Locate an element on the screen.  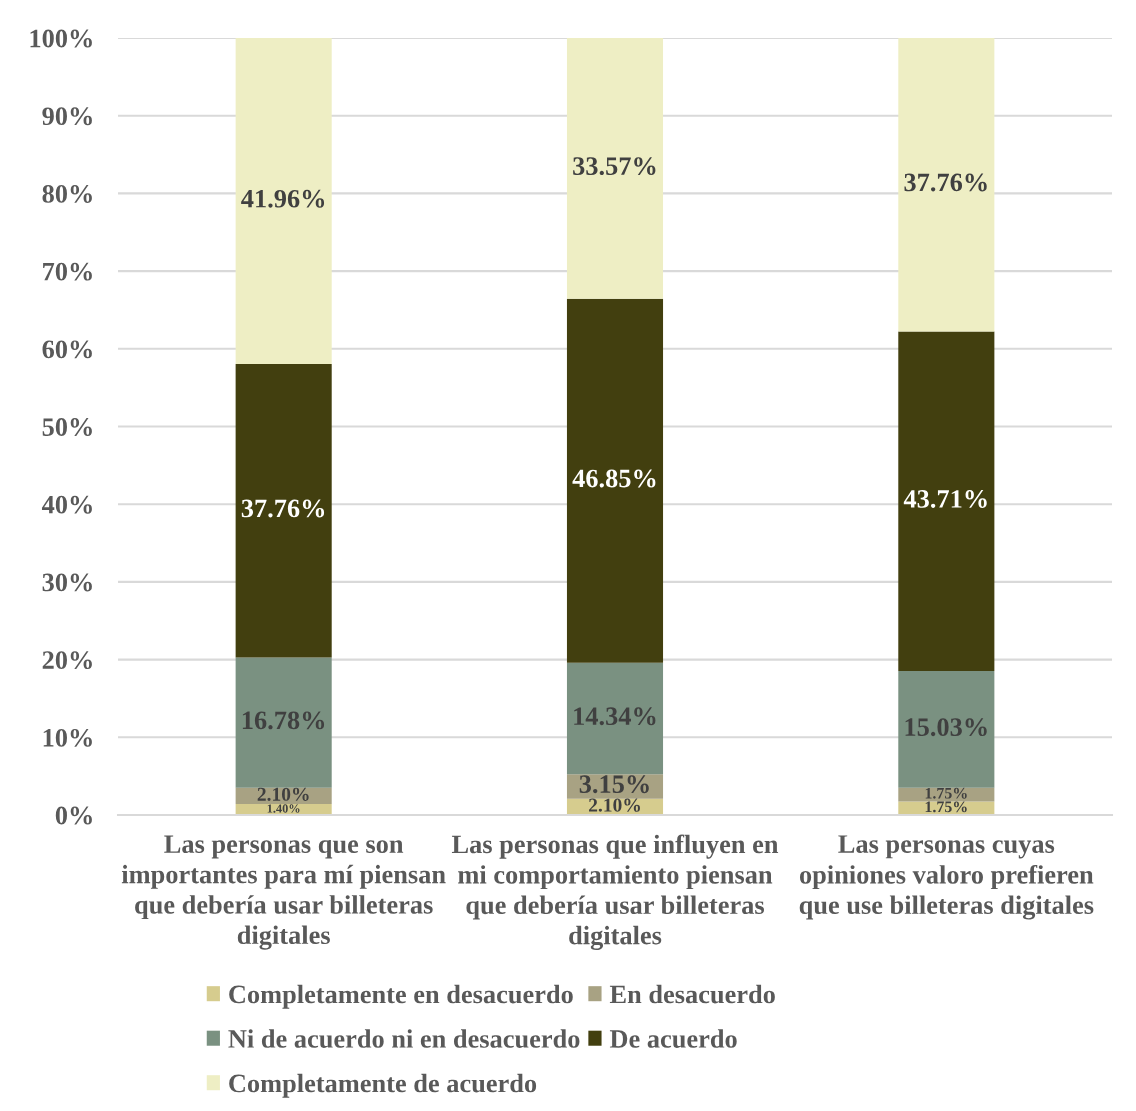
y-tick-label: 60% is located at coordinates (67, 349).